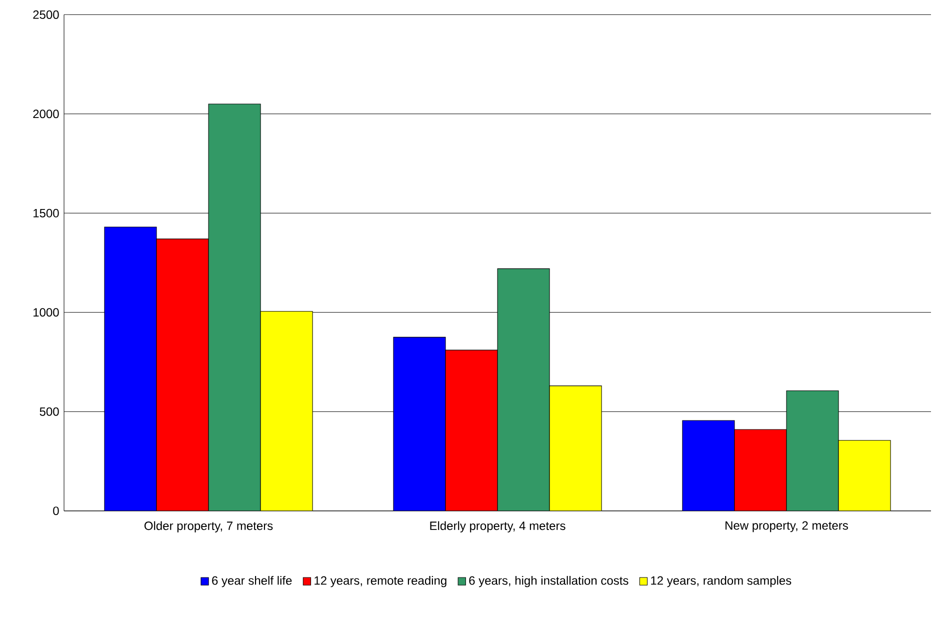 This screenshot has width=939, height=631. I want to click on x-tick-label: New property, 2 meters, so click(787, 526).